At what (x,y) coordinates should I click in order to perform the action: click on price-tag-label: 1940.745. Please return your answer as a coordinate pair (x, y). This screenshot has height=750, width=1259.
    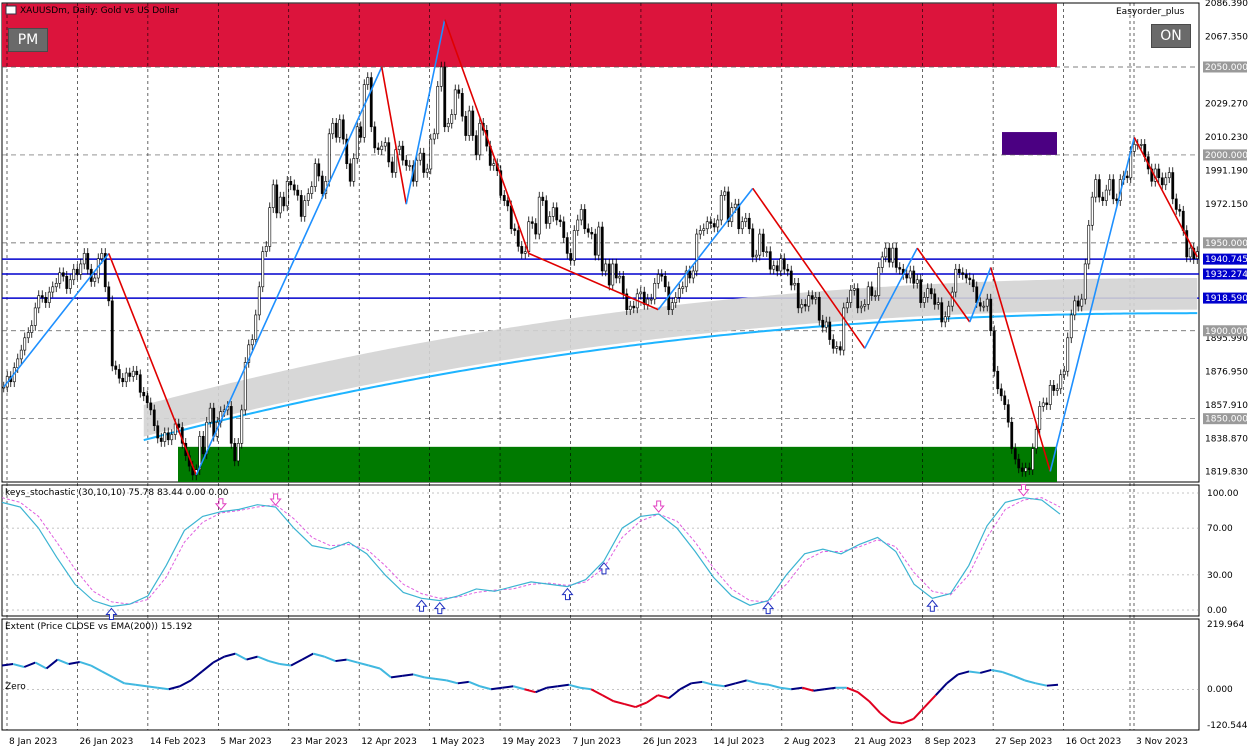
    Looking at the image, I should click on (1226, 260).